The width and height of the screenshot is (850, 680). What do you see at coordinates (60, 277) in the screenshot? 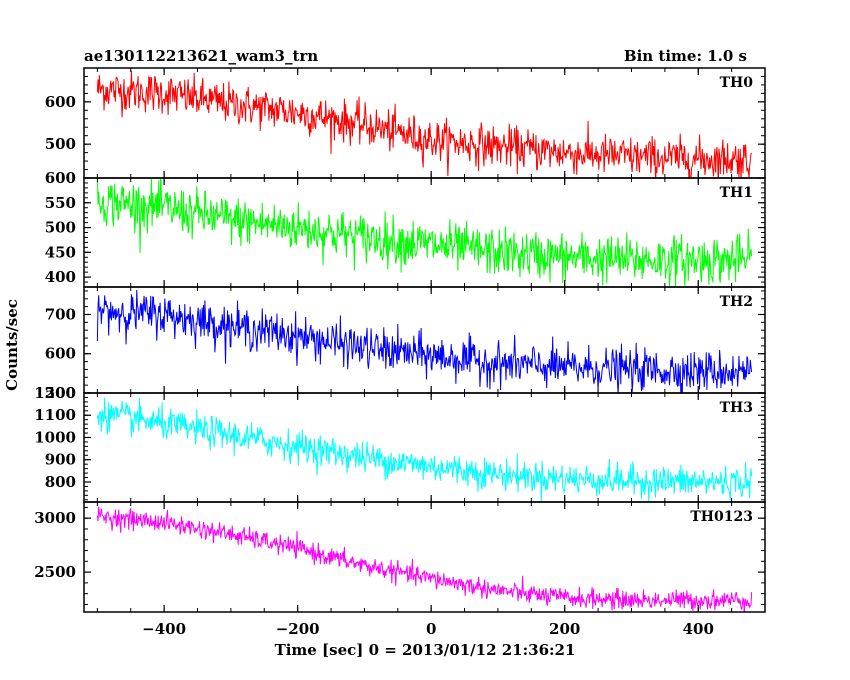
I see `y-tick-label: 400` at bounding box center [60, 277].